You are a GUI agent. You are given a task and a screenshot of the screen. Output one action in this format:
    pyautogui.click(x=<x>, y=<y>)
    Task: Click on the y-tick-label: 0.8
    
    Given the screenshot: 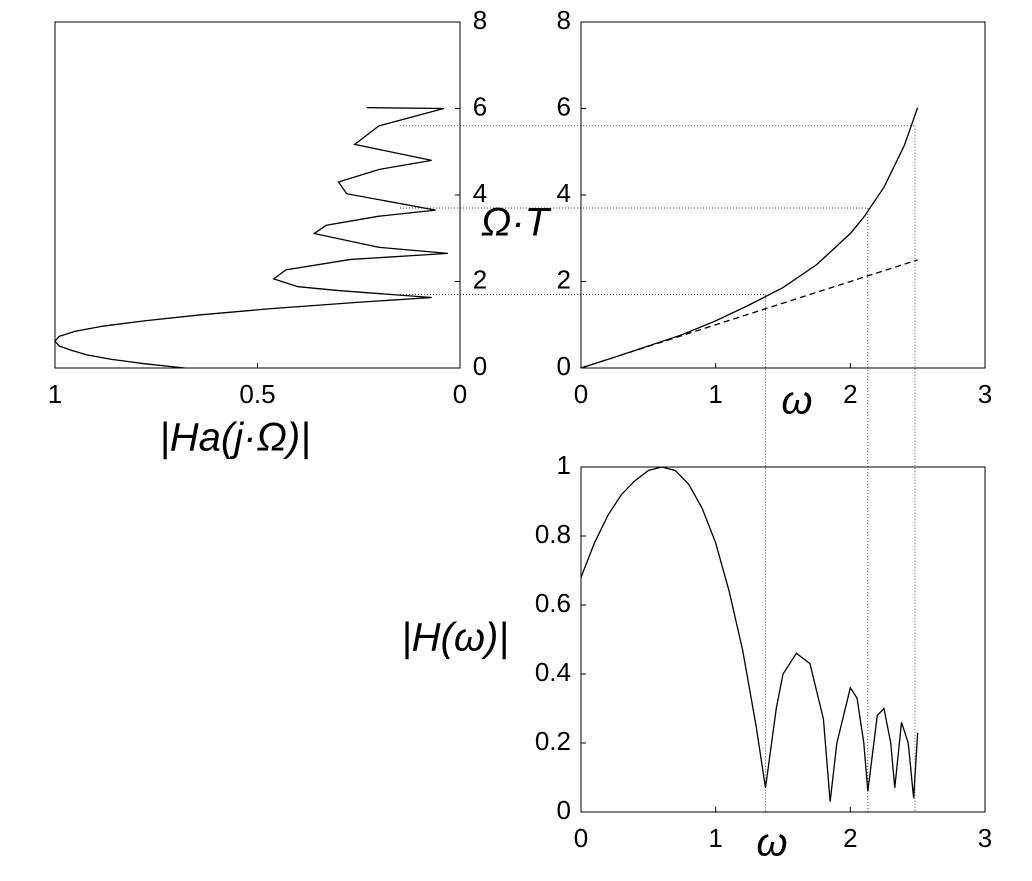 What is the action you would take?
    pyautogui.click(x=553, y=534)
    